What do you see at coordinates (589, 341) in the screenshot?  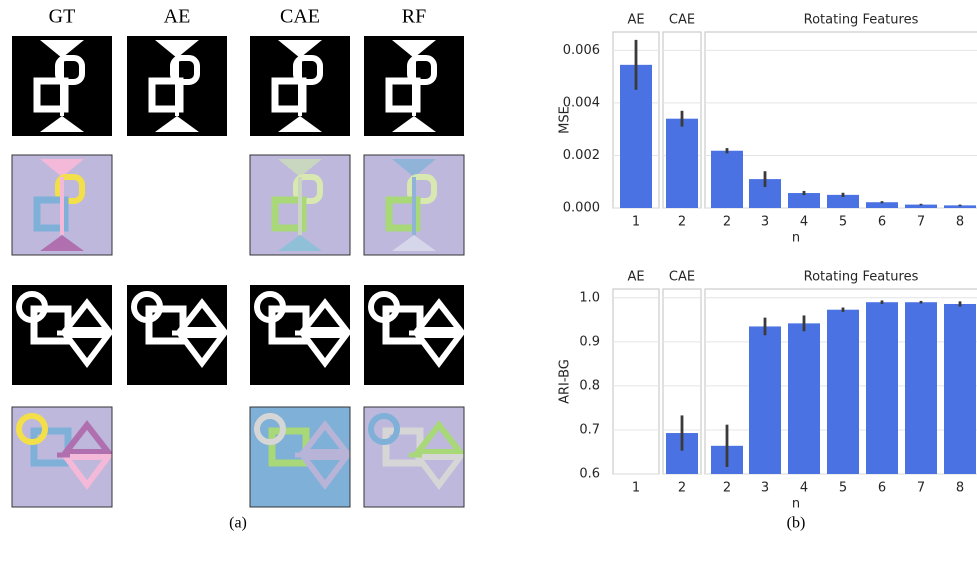 I see `y-tick-label: 0.9` at bounding box center [589, 341].